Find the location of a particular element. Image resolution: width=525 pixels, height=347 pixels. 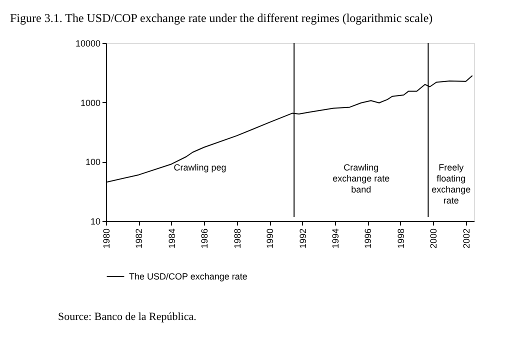

annotation: Crawling peg is located at coordinates (200, 167).